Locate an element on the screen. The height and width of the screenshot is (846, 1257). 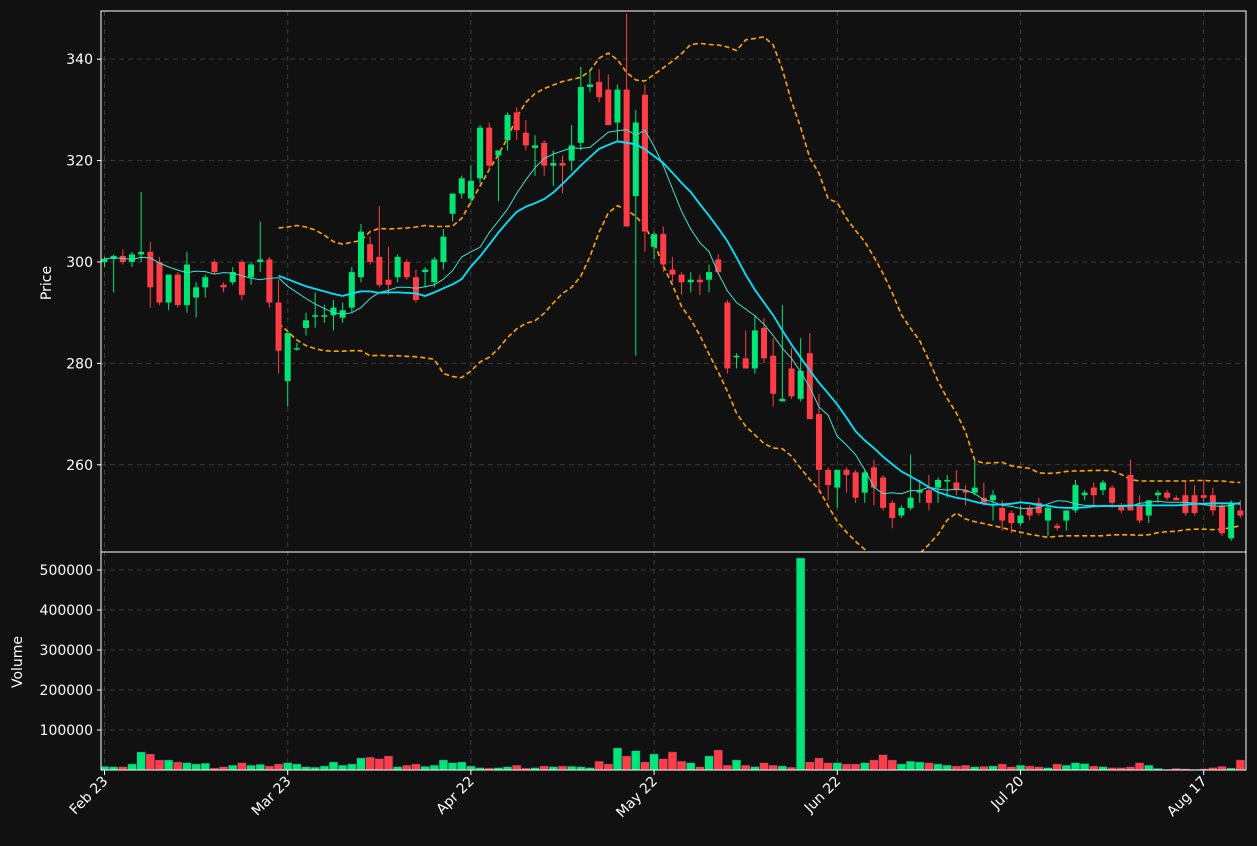
price-axis-label: Price is located at coordinates (47, 283).